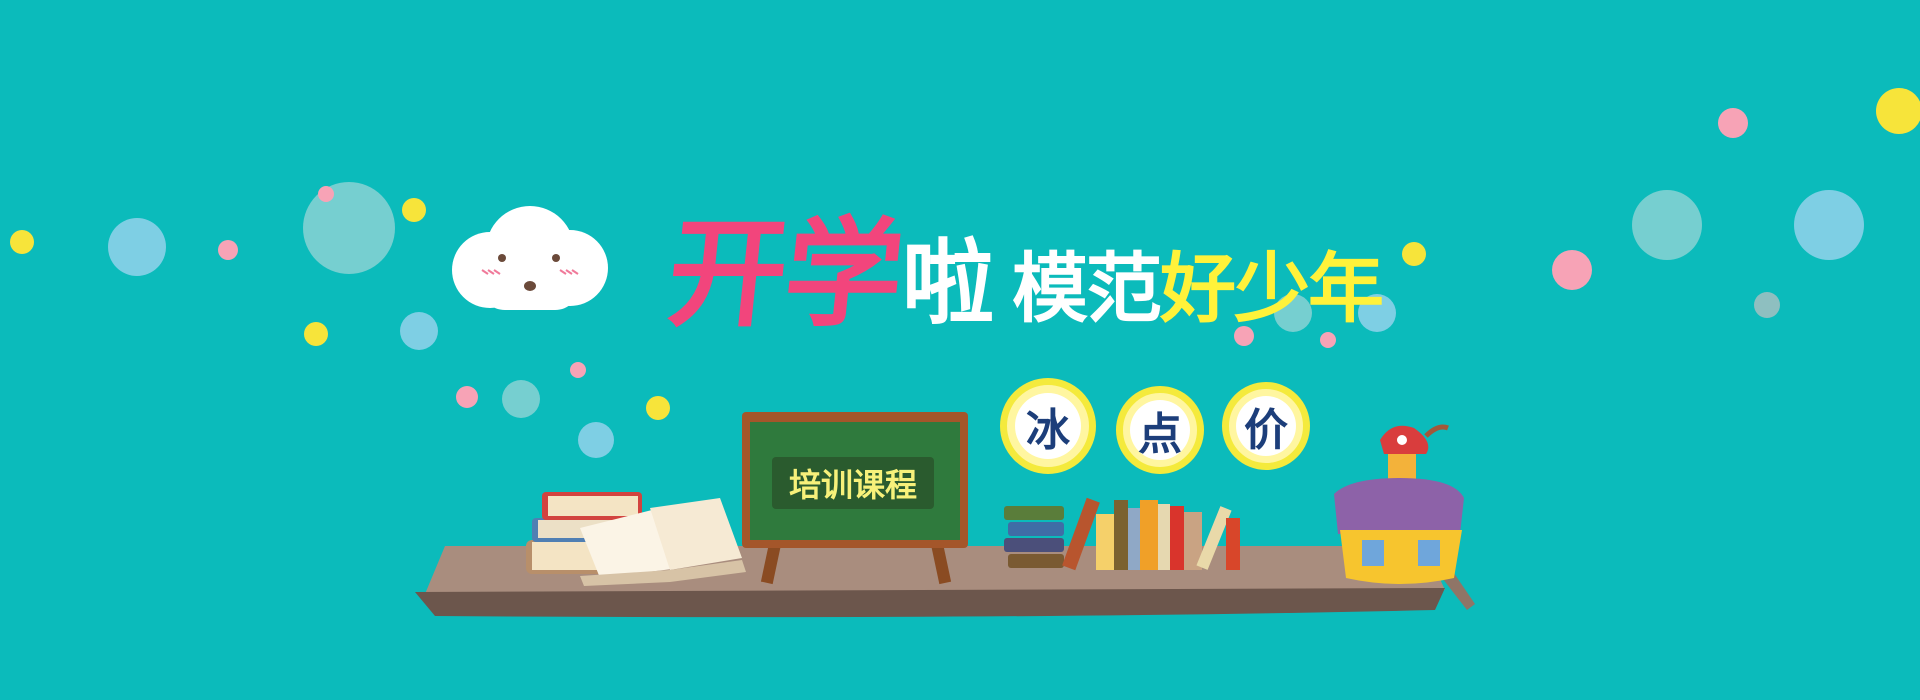 This screenshot has height=700, width=1920. I want to click on banner-title: 开学啦 模范好少年, so click(1023, 263).